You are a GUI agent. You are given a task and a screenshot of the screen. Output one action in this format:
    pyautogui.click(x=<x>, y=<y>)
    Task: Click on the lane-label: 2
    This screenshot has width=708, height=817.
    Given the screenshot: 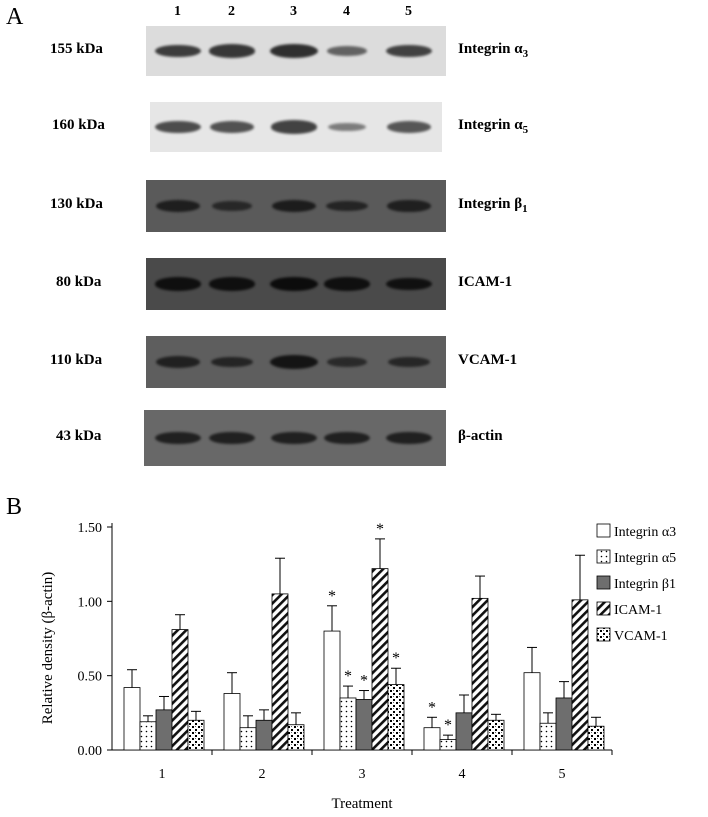 What is the action you would take?
    pyautogui.click(x=231, y=11)
    